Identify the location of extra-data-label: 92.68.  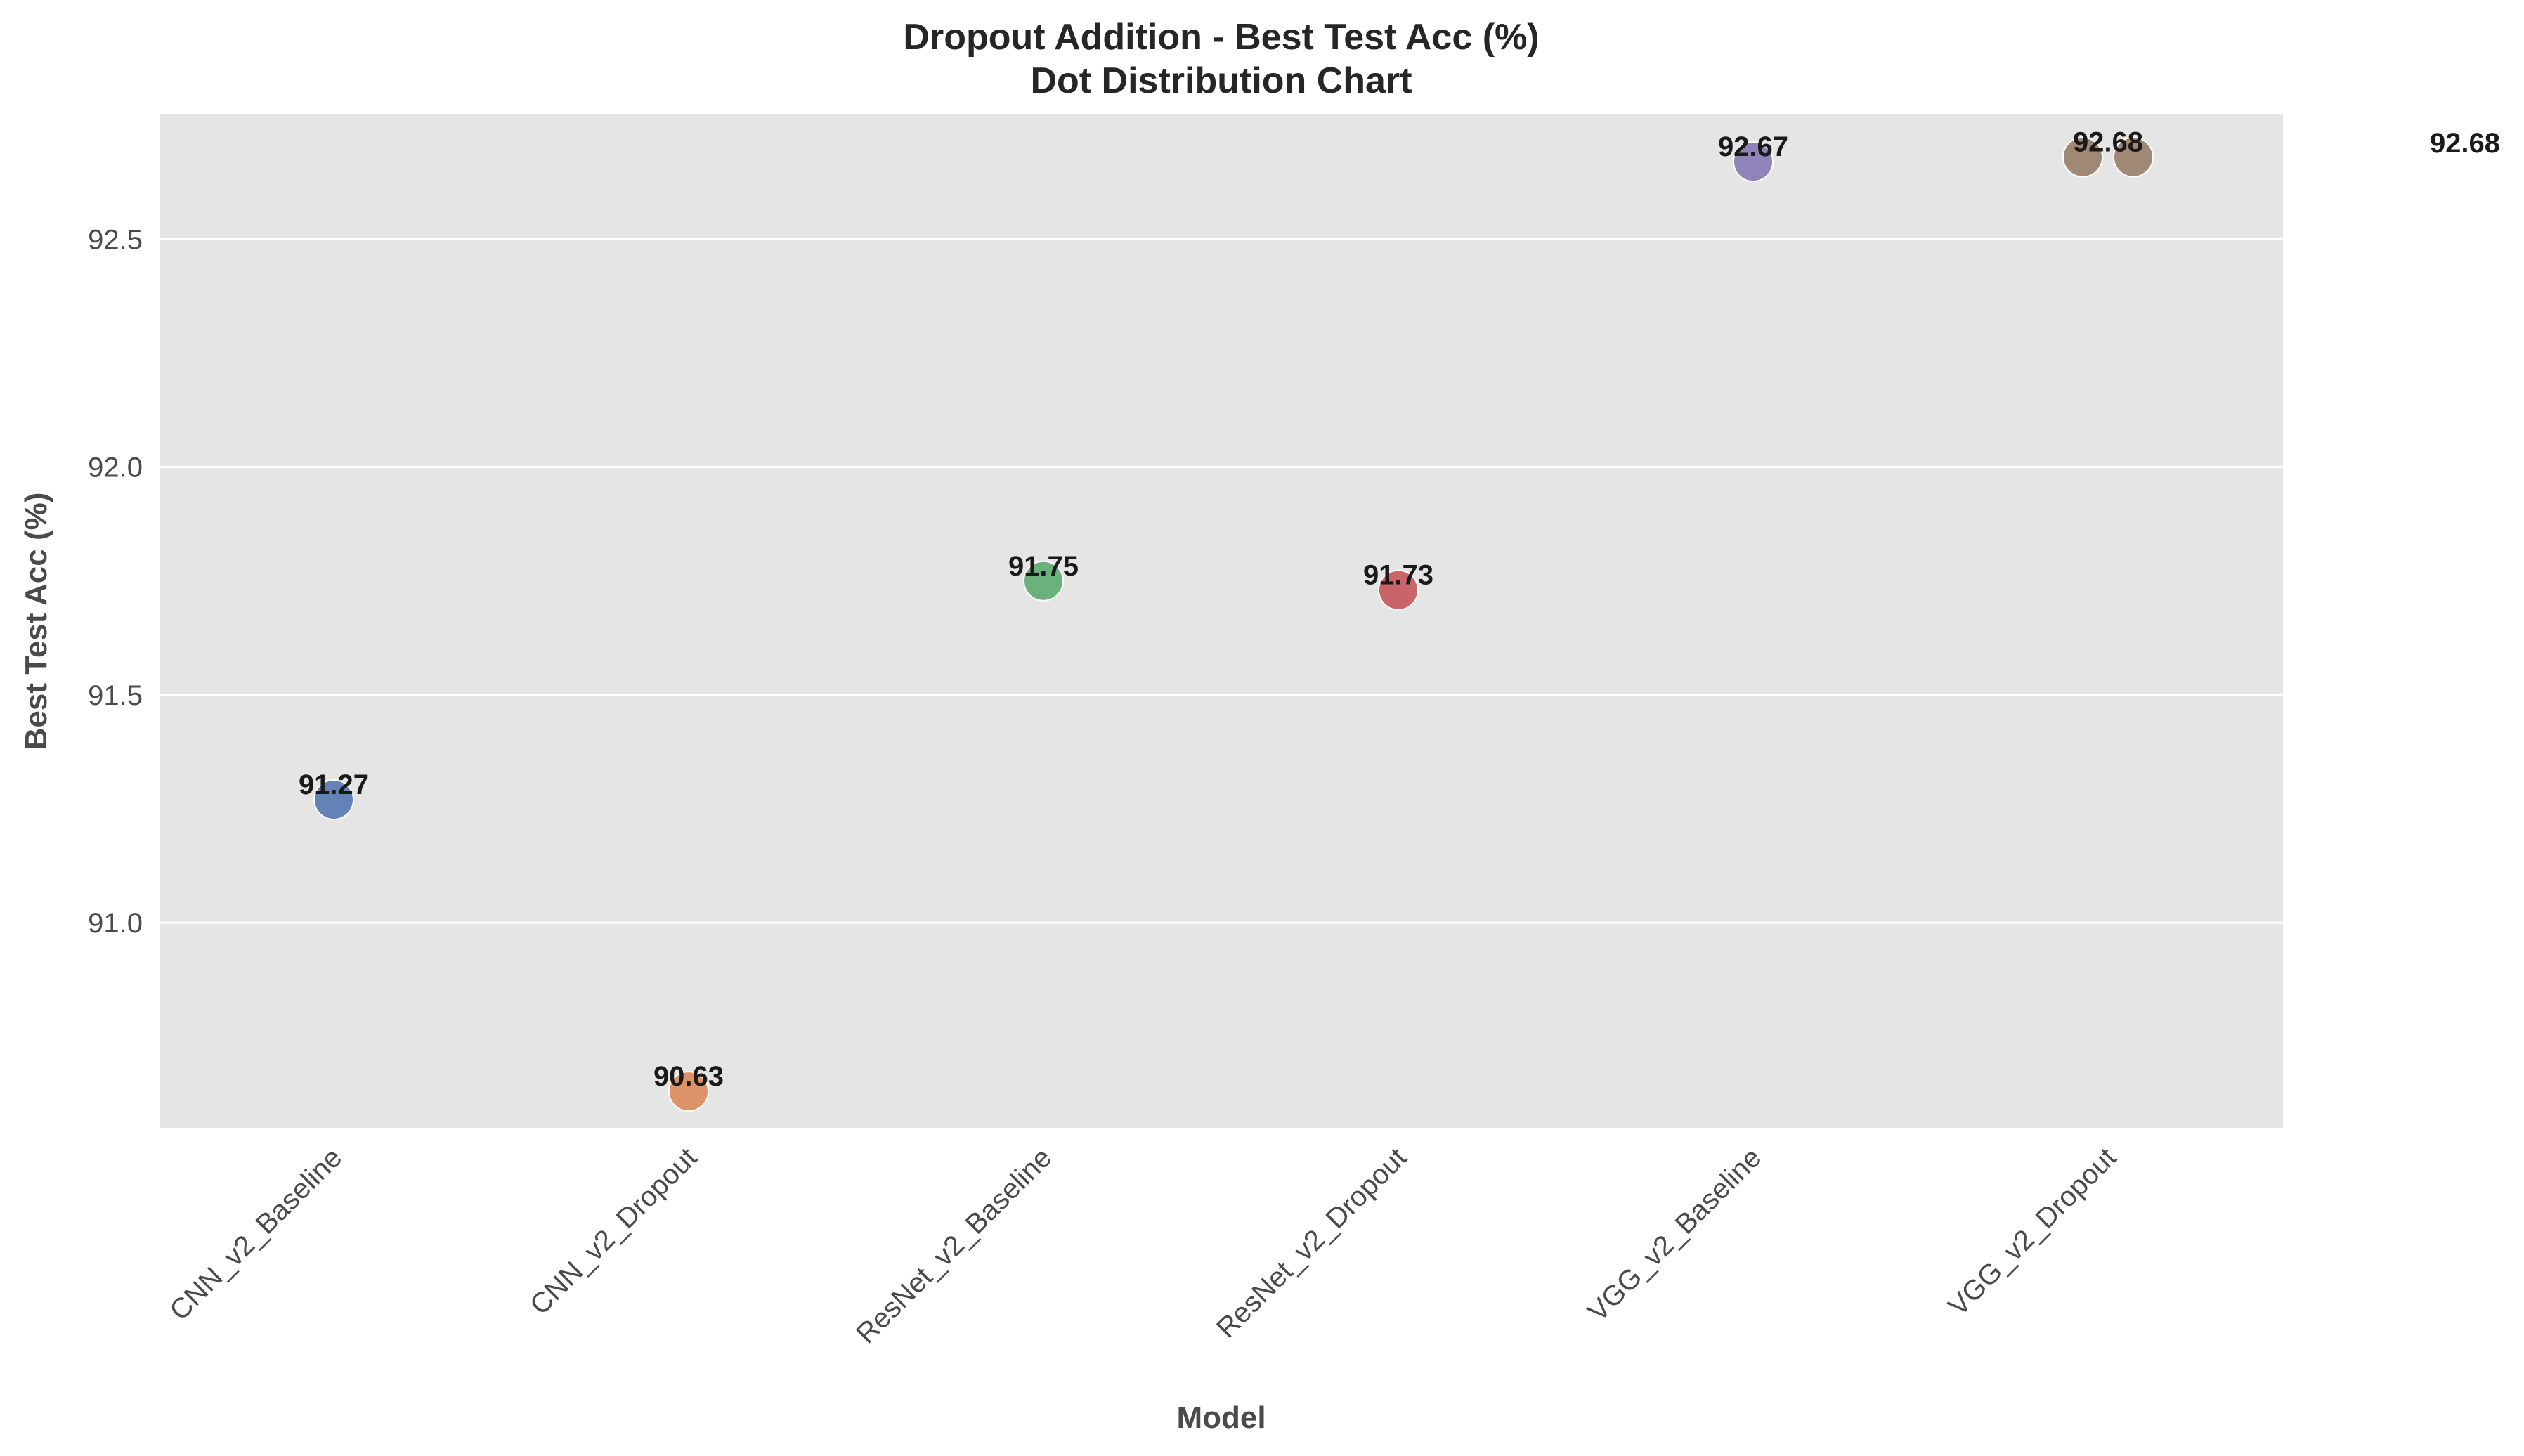
(2465, 144).